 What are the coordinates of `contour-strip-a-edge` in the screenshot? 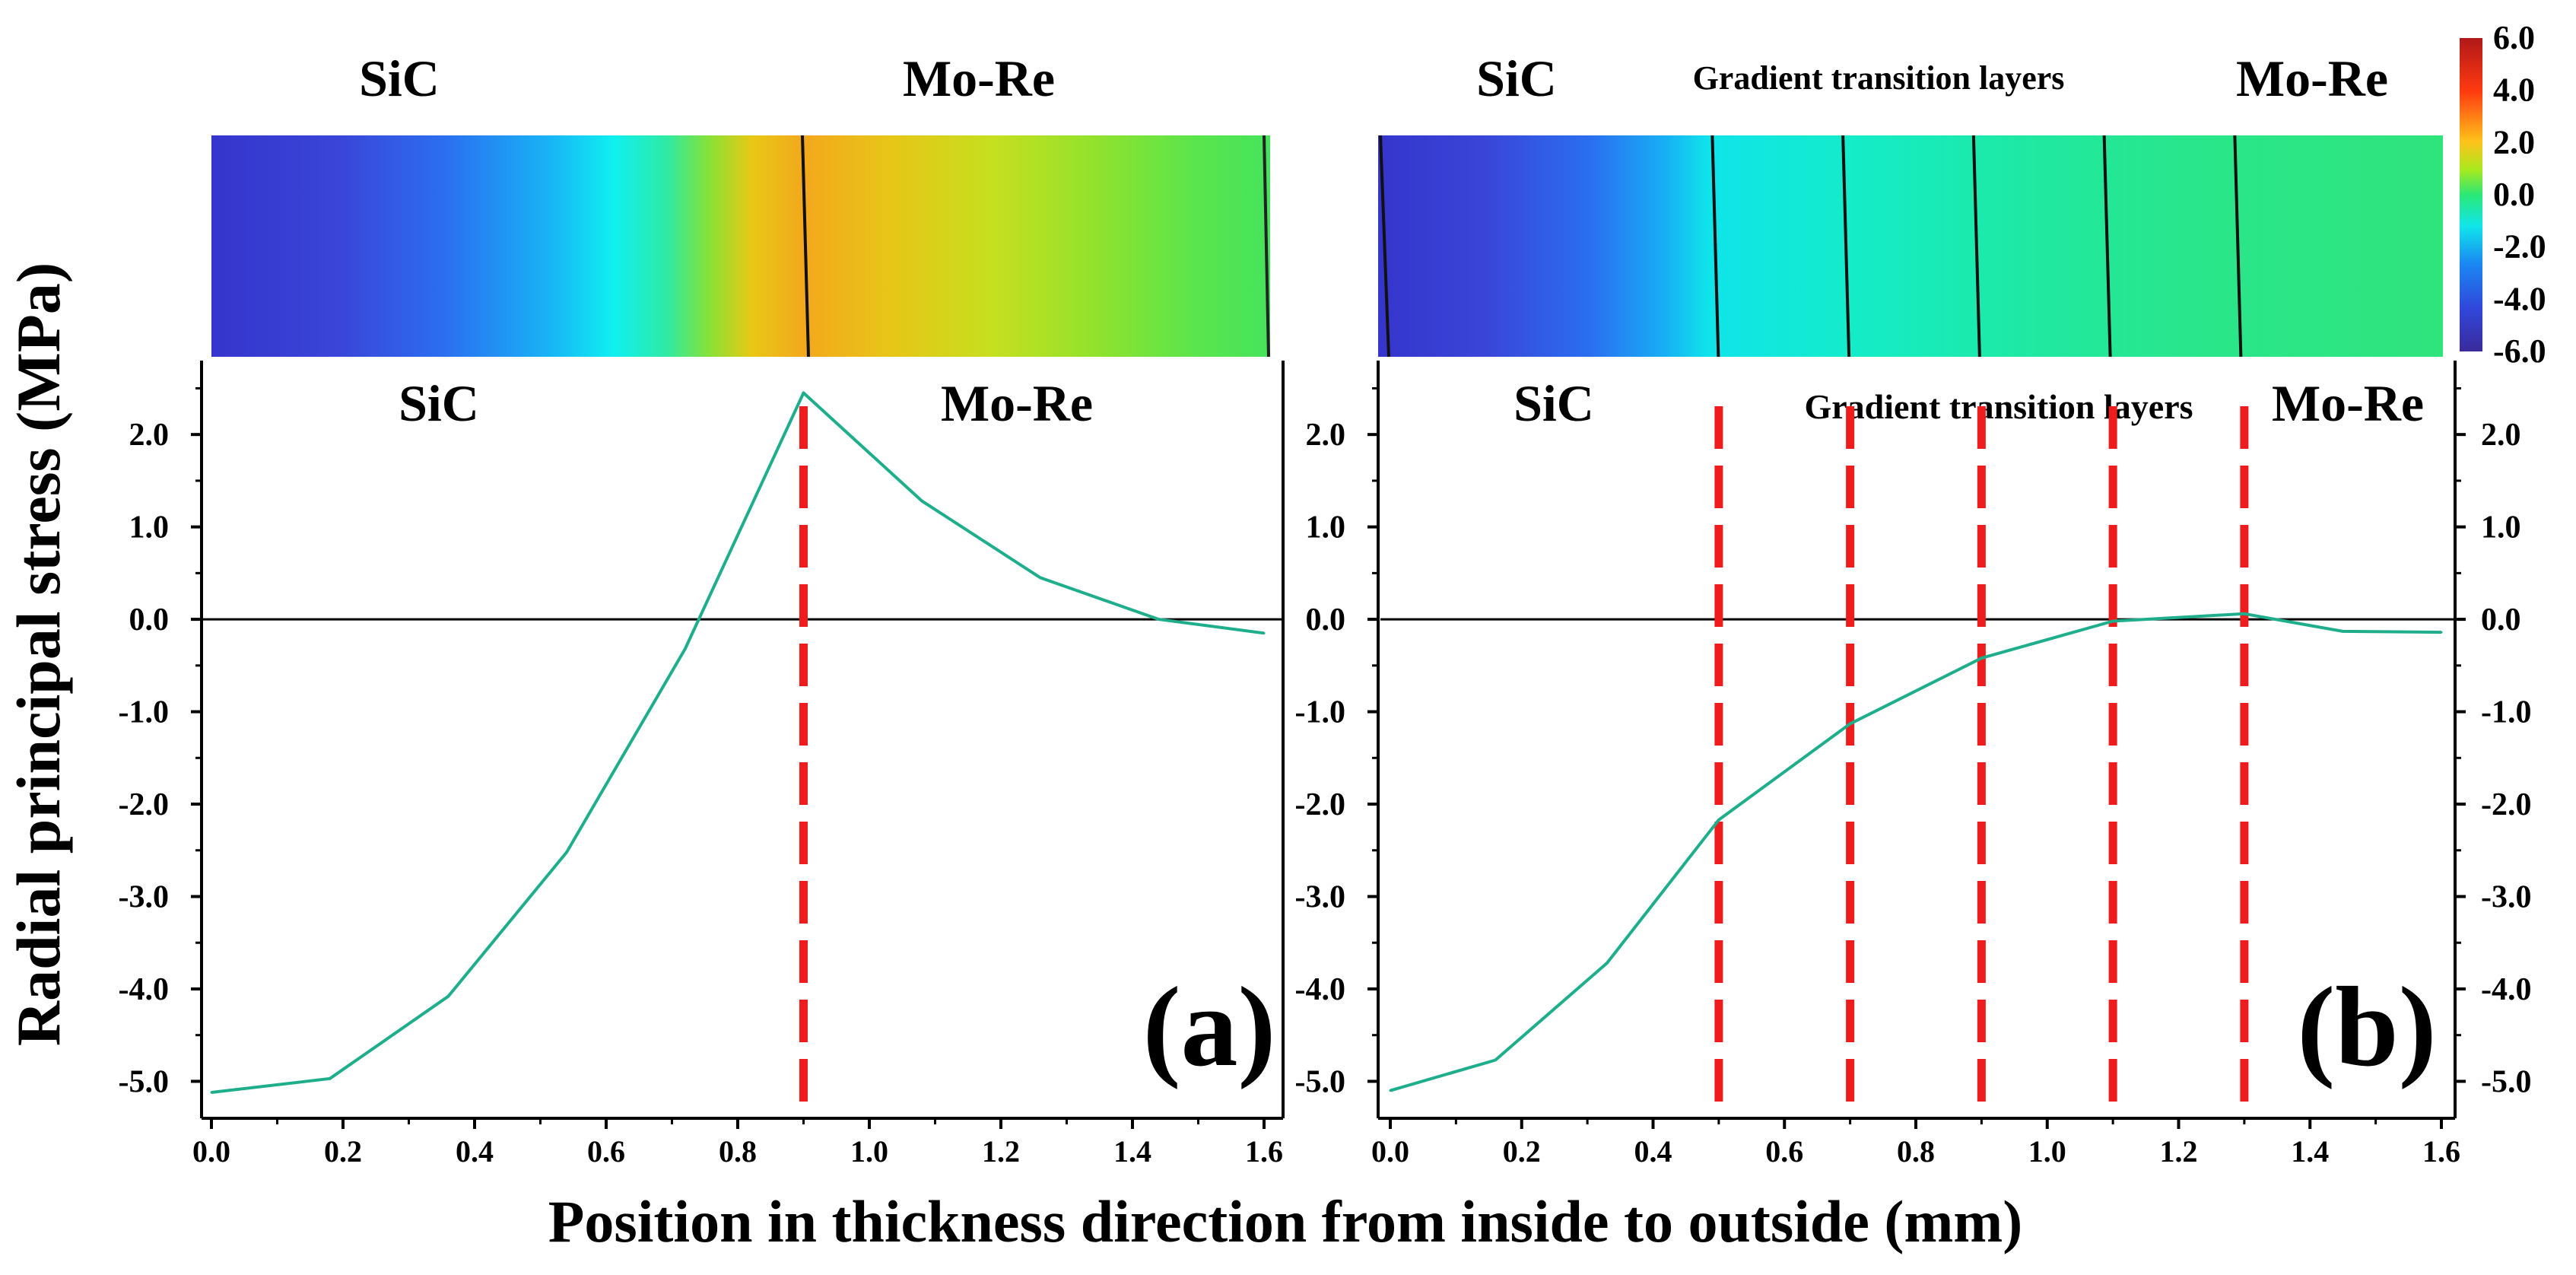 It's located at (1266, 246).